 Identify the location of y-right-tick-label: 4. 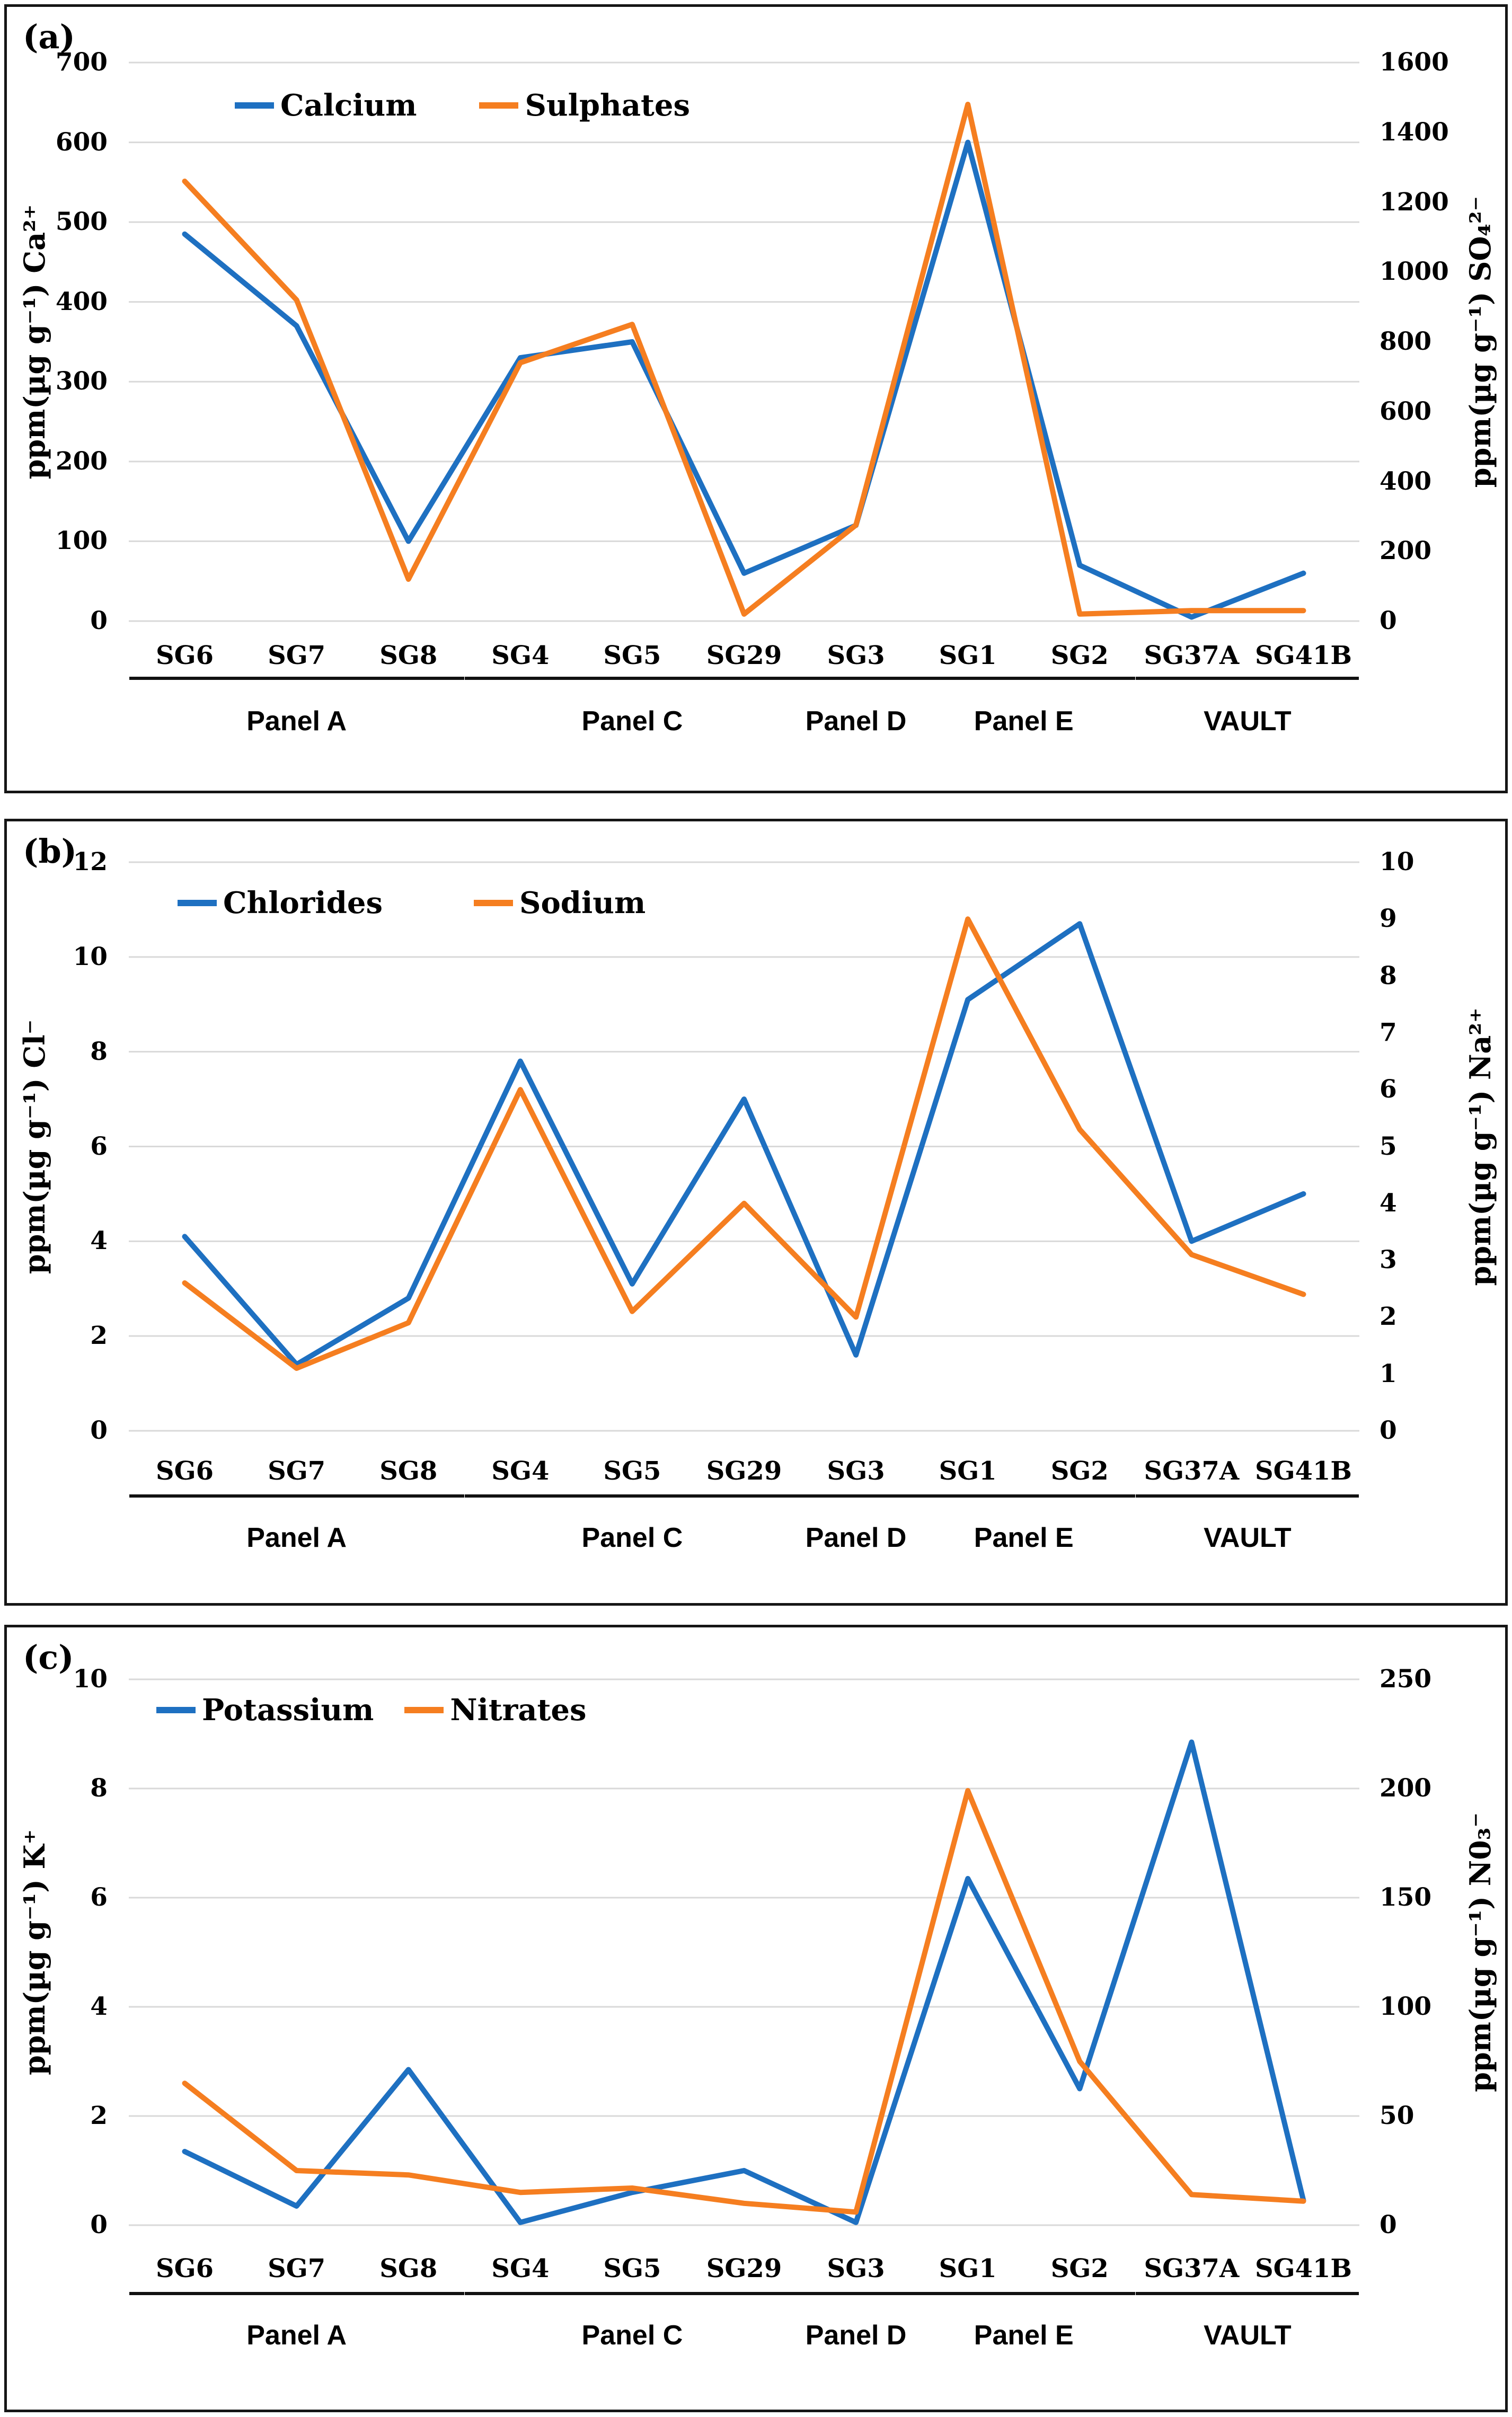
(1388, 1203).